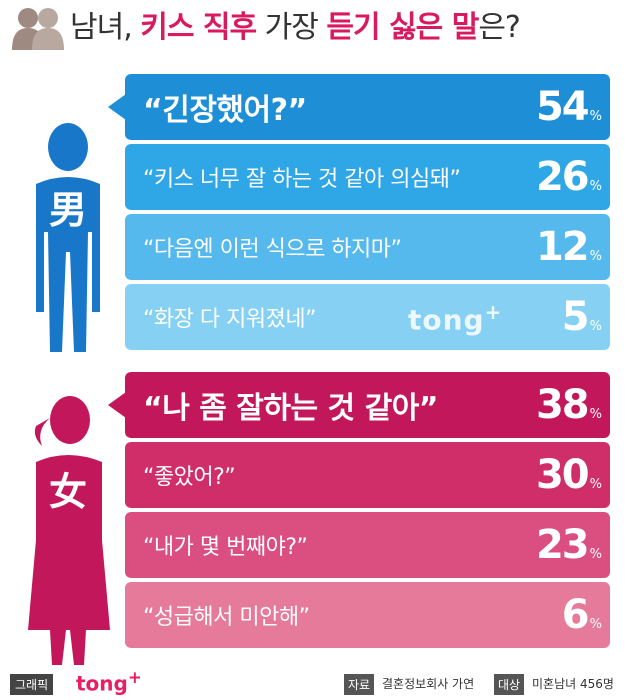 The image size is (640, 700). What do you see at coordinates (575, 615) in the screenshot?
I see `value-number: 6` at bounding box center [575, 615].